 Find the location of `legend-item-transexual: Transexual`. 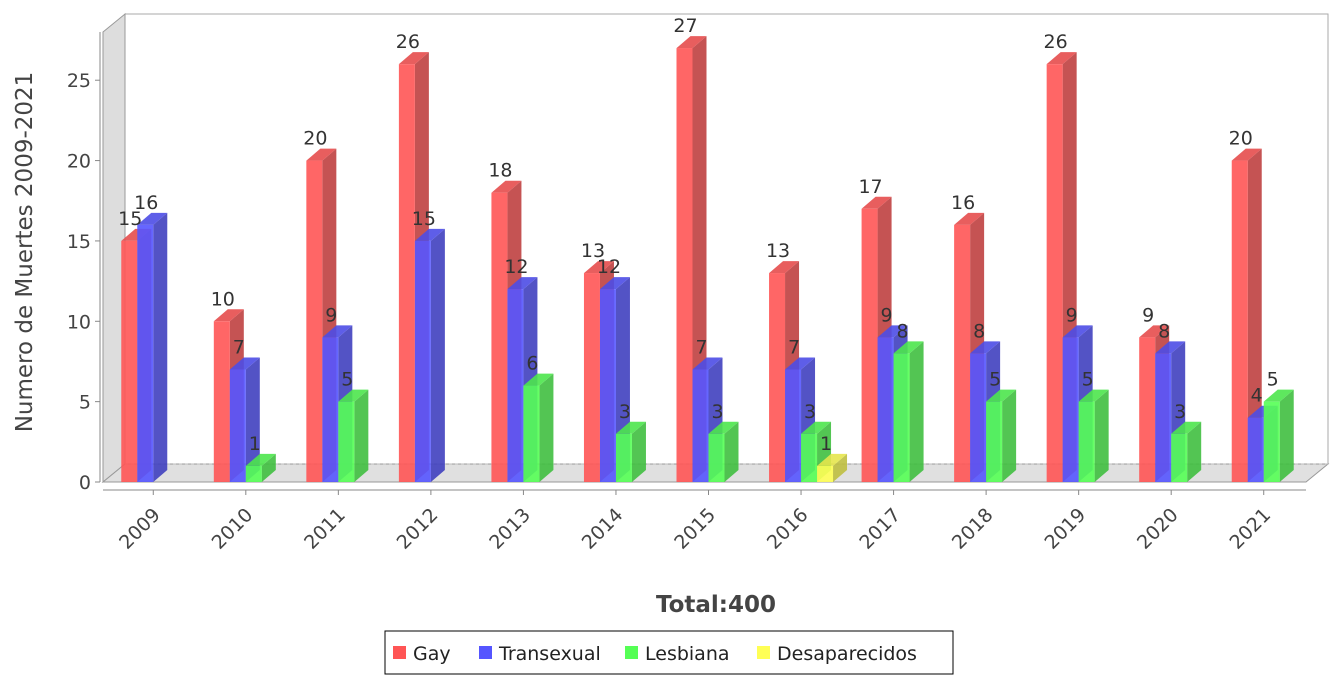

legend-item-transexual: Transexual is located at coordinates (540, 654).